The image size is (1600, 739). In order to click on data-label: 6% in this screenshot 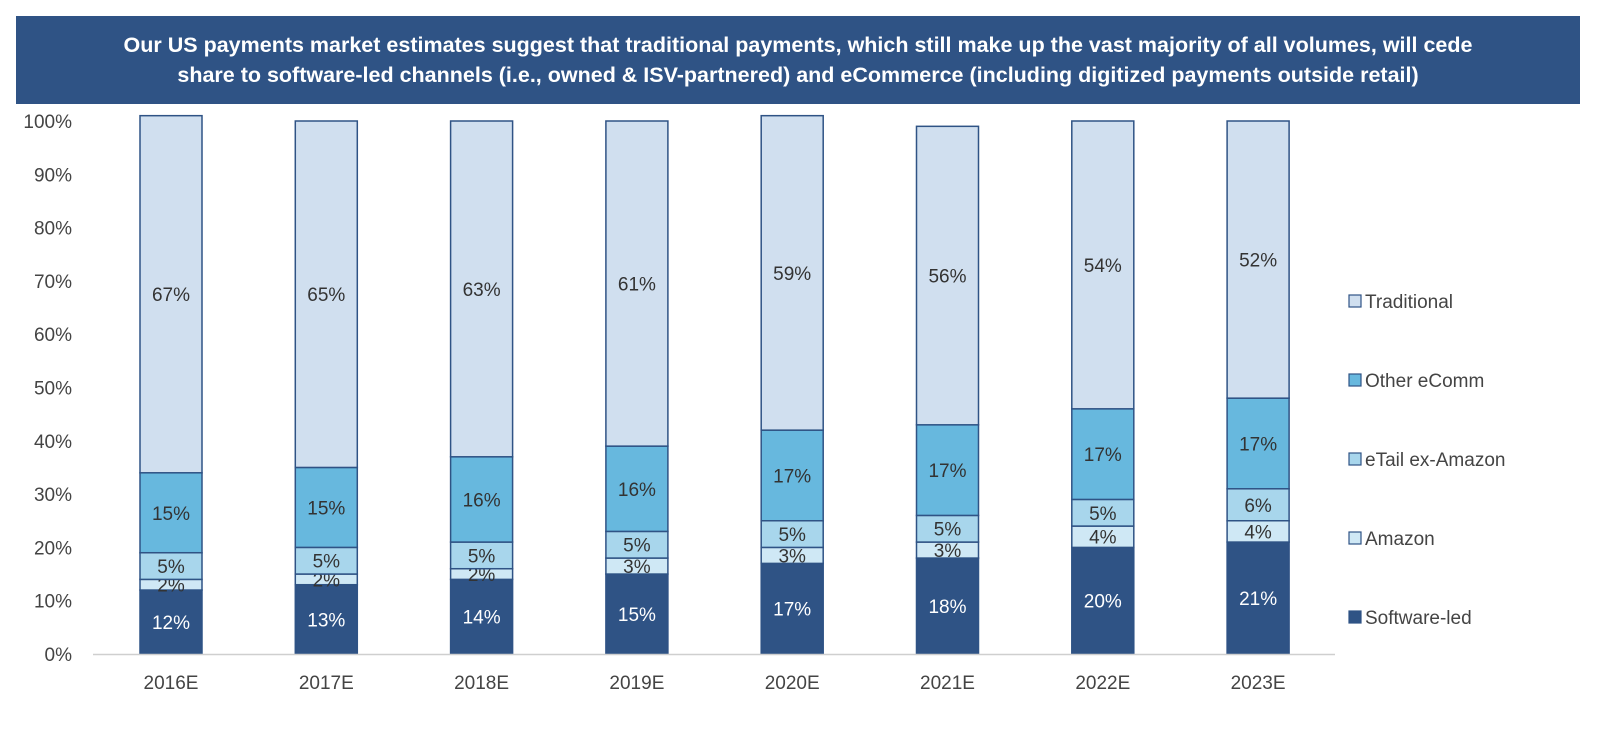, I will do `click(1258, 506)`.